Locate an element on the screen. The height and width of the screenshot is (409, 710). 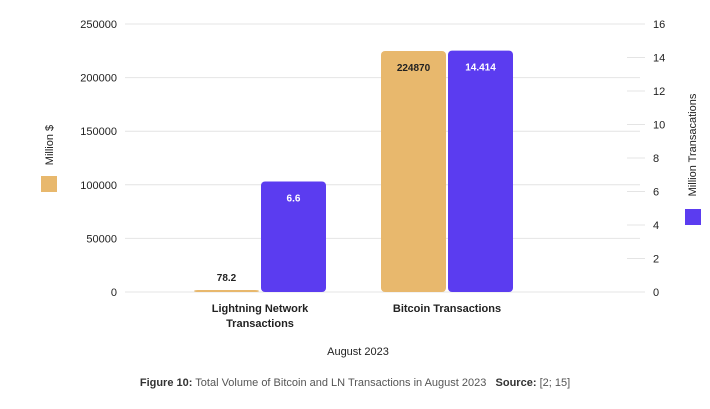
right-axis-tick-label: 10 is located at coordinates (659, 126).